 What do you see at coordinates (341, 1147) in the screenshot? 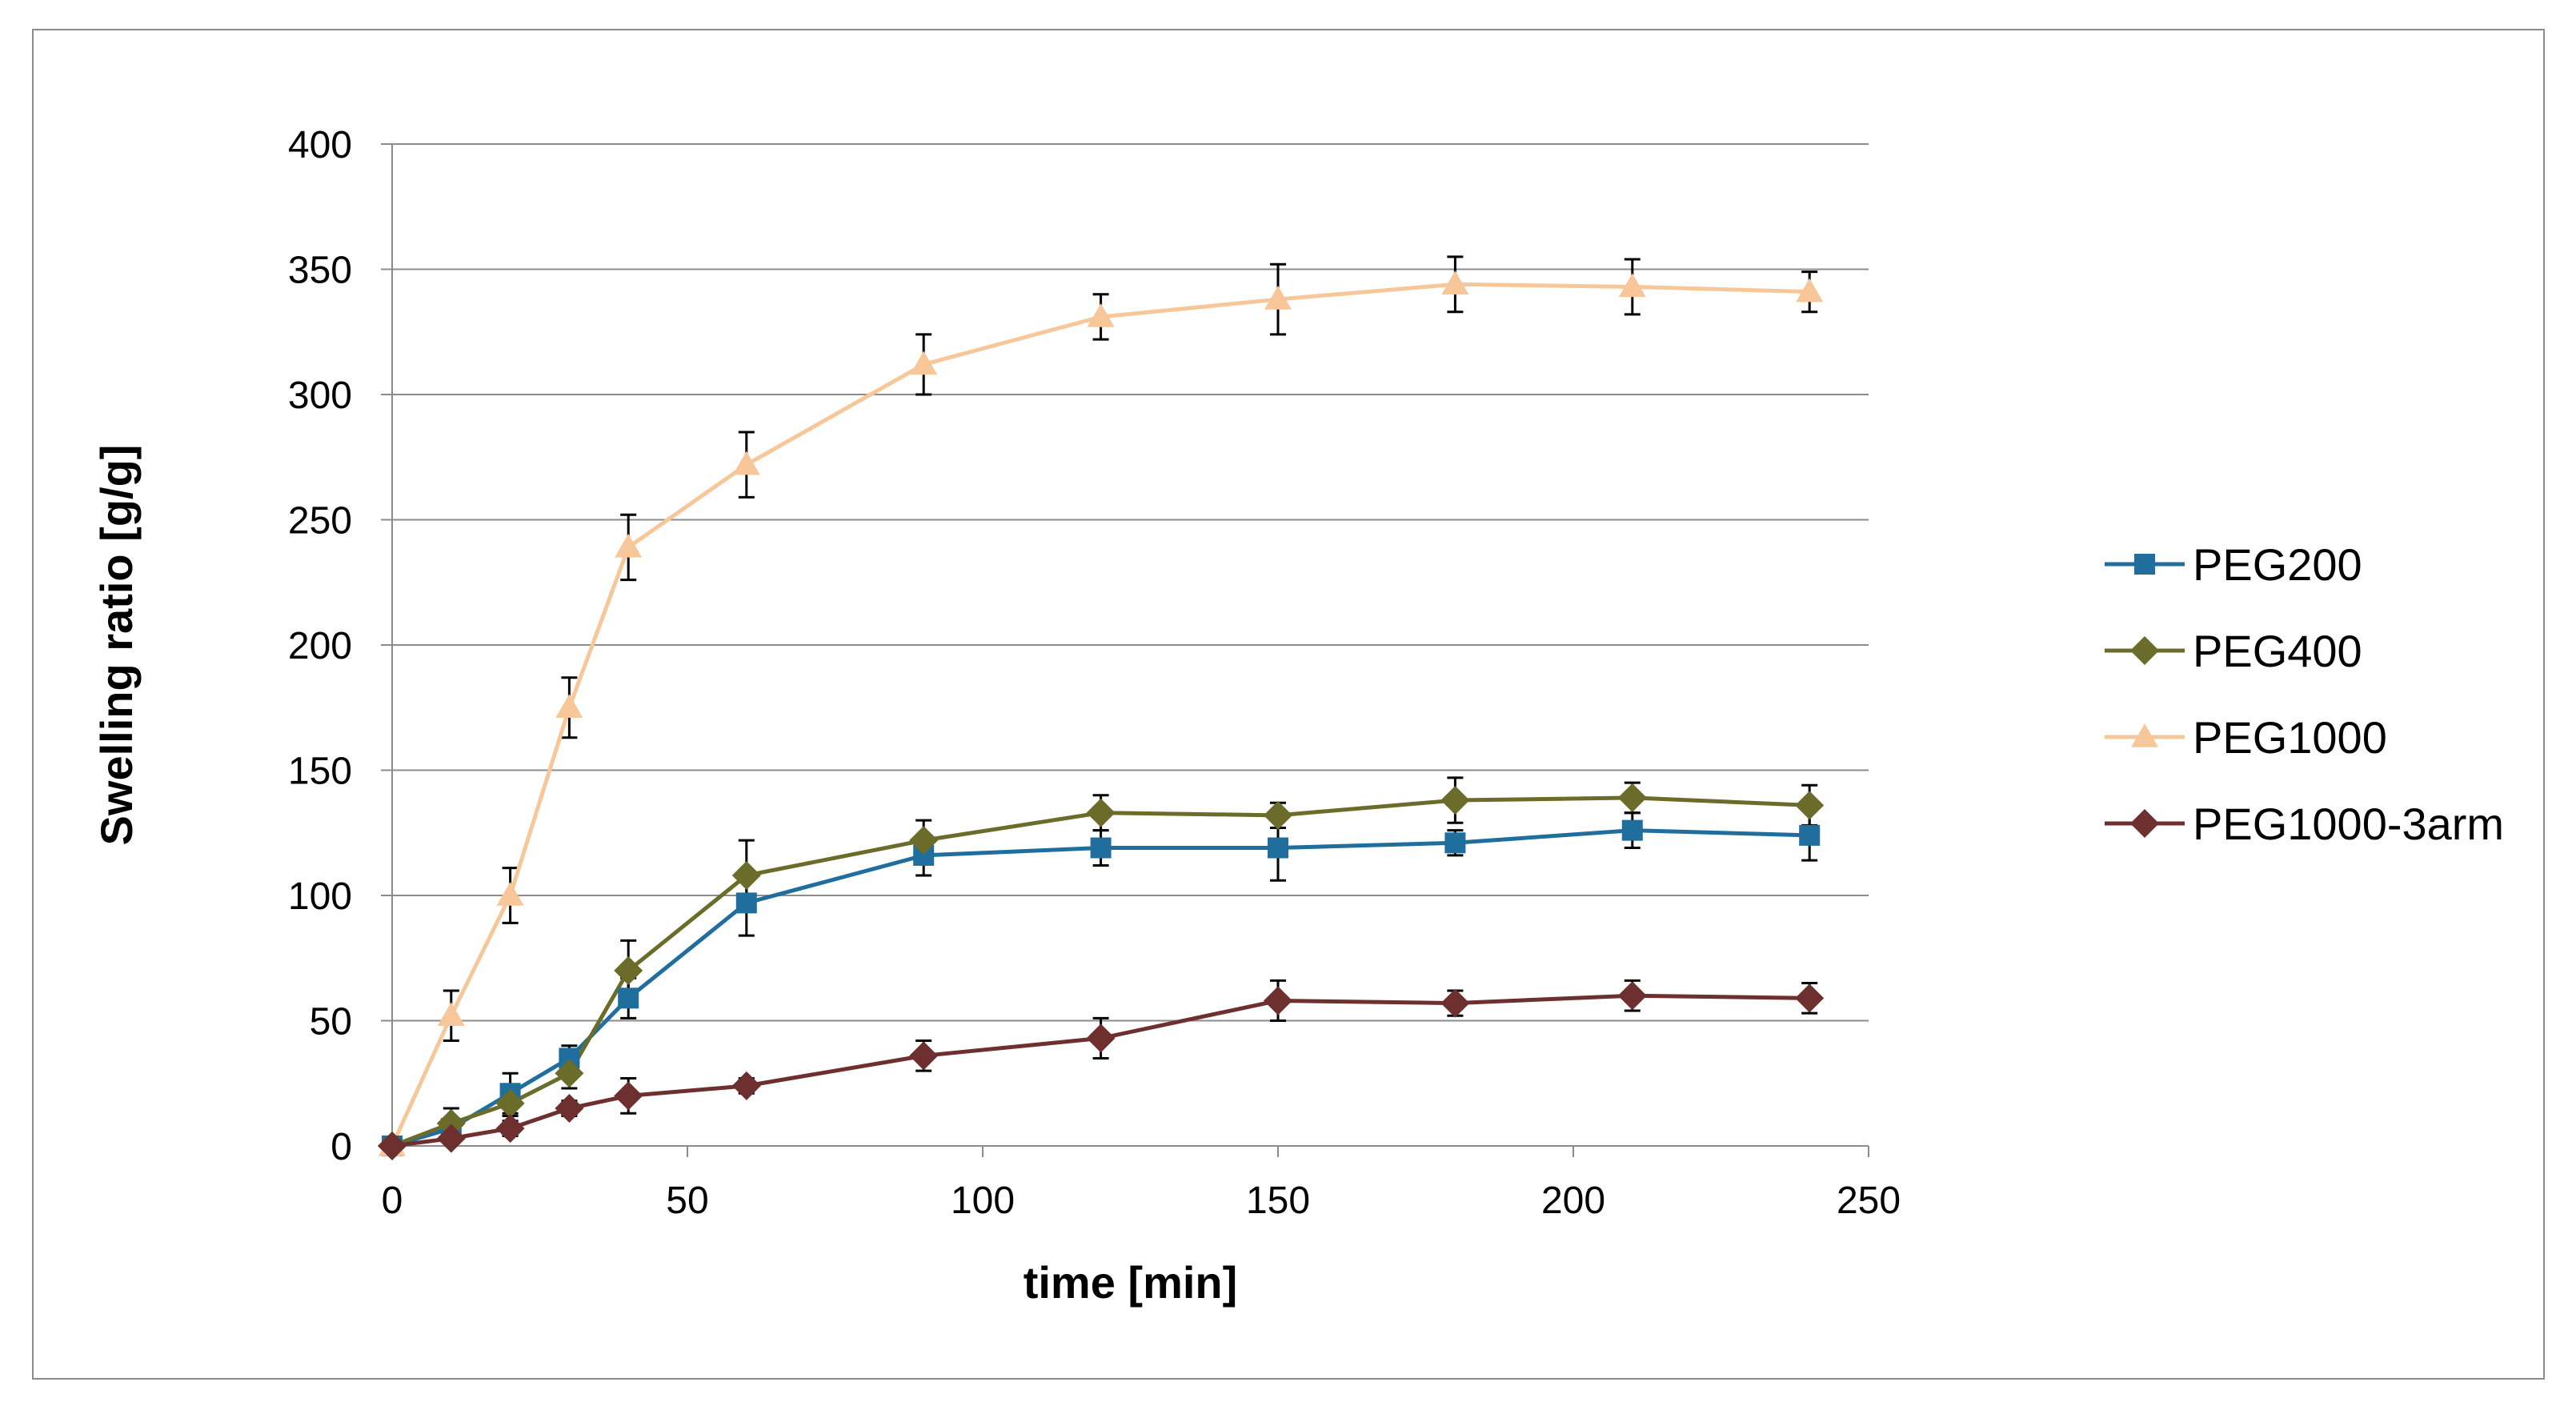
I see `y-tick-label: 0` at bounding box center [341, 1147].